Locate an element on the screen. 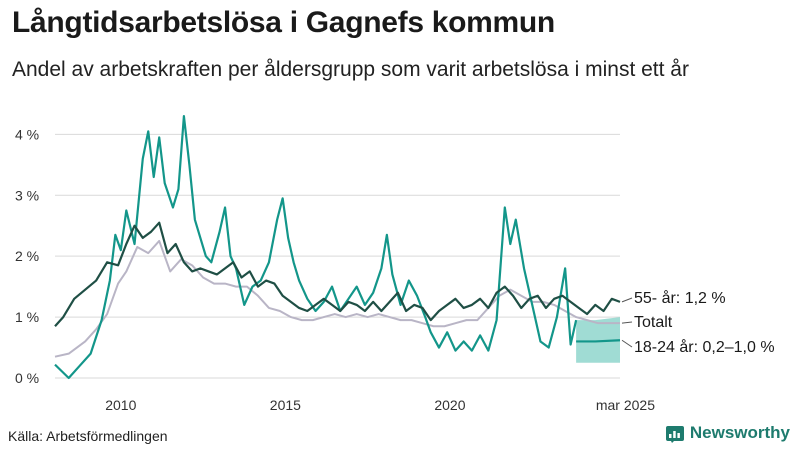 The width and height of the screenshot is (800, 450). y-tick-label: 3 % is located at coordinates (27, 195).